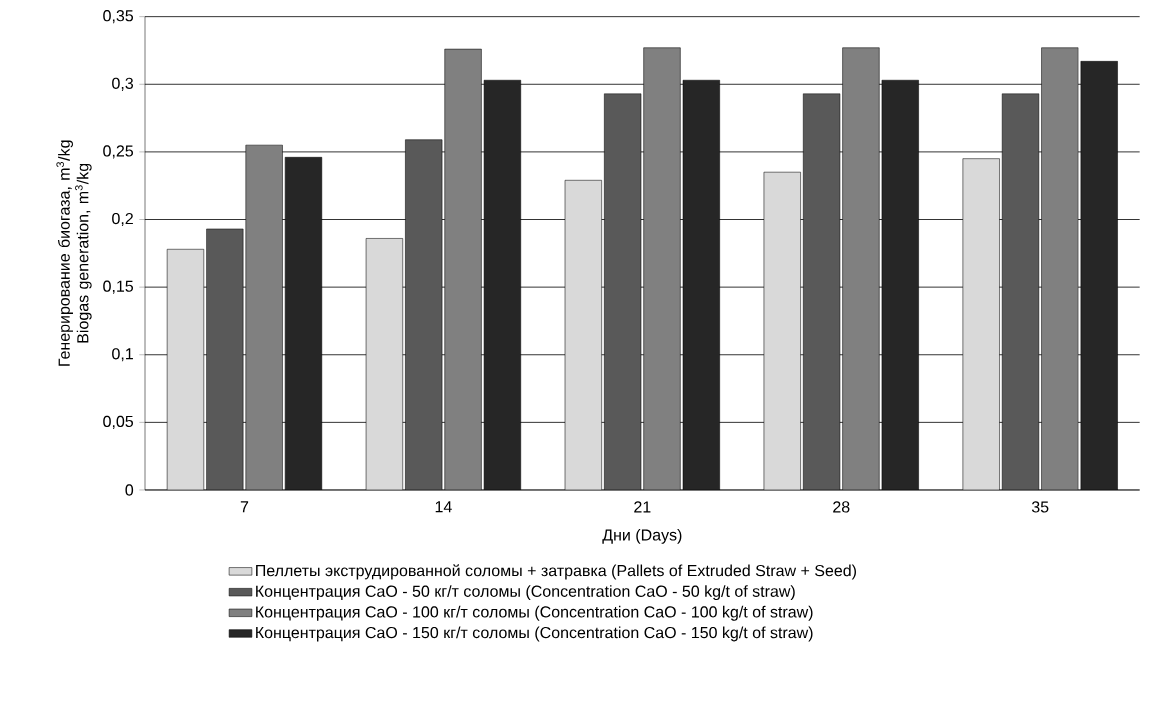 This screenshot has width=1166, height=702. Describe the element at coordinates (118, 422) in the screenshot. I see `y-tick-label: 0,05` at that location.